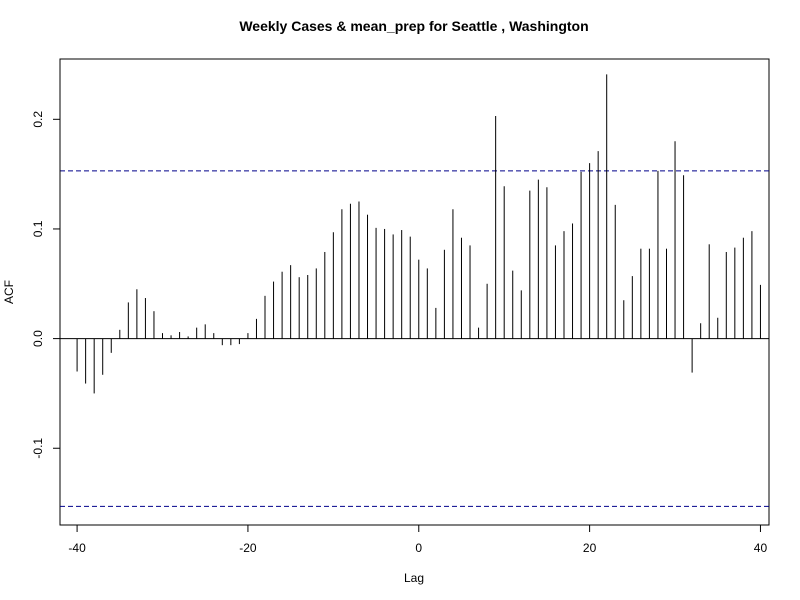 This screenshot has width=800, height=600. Describe the element at coordinates (38, 228) in the screenshot. I see `y-tick-label: 0.1` at that location.